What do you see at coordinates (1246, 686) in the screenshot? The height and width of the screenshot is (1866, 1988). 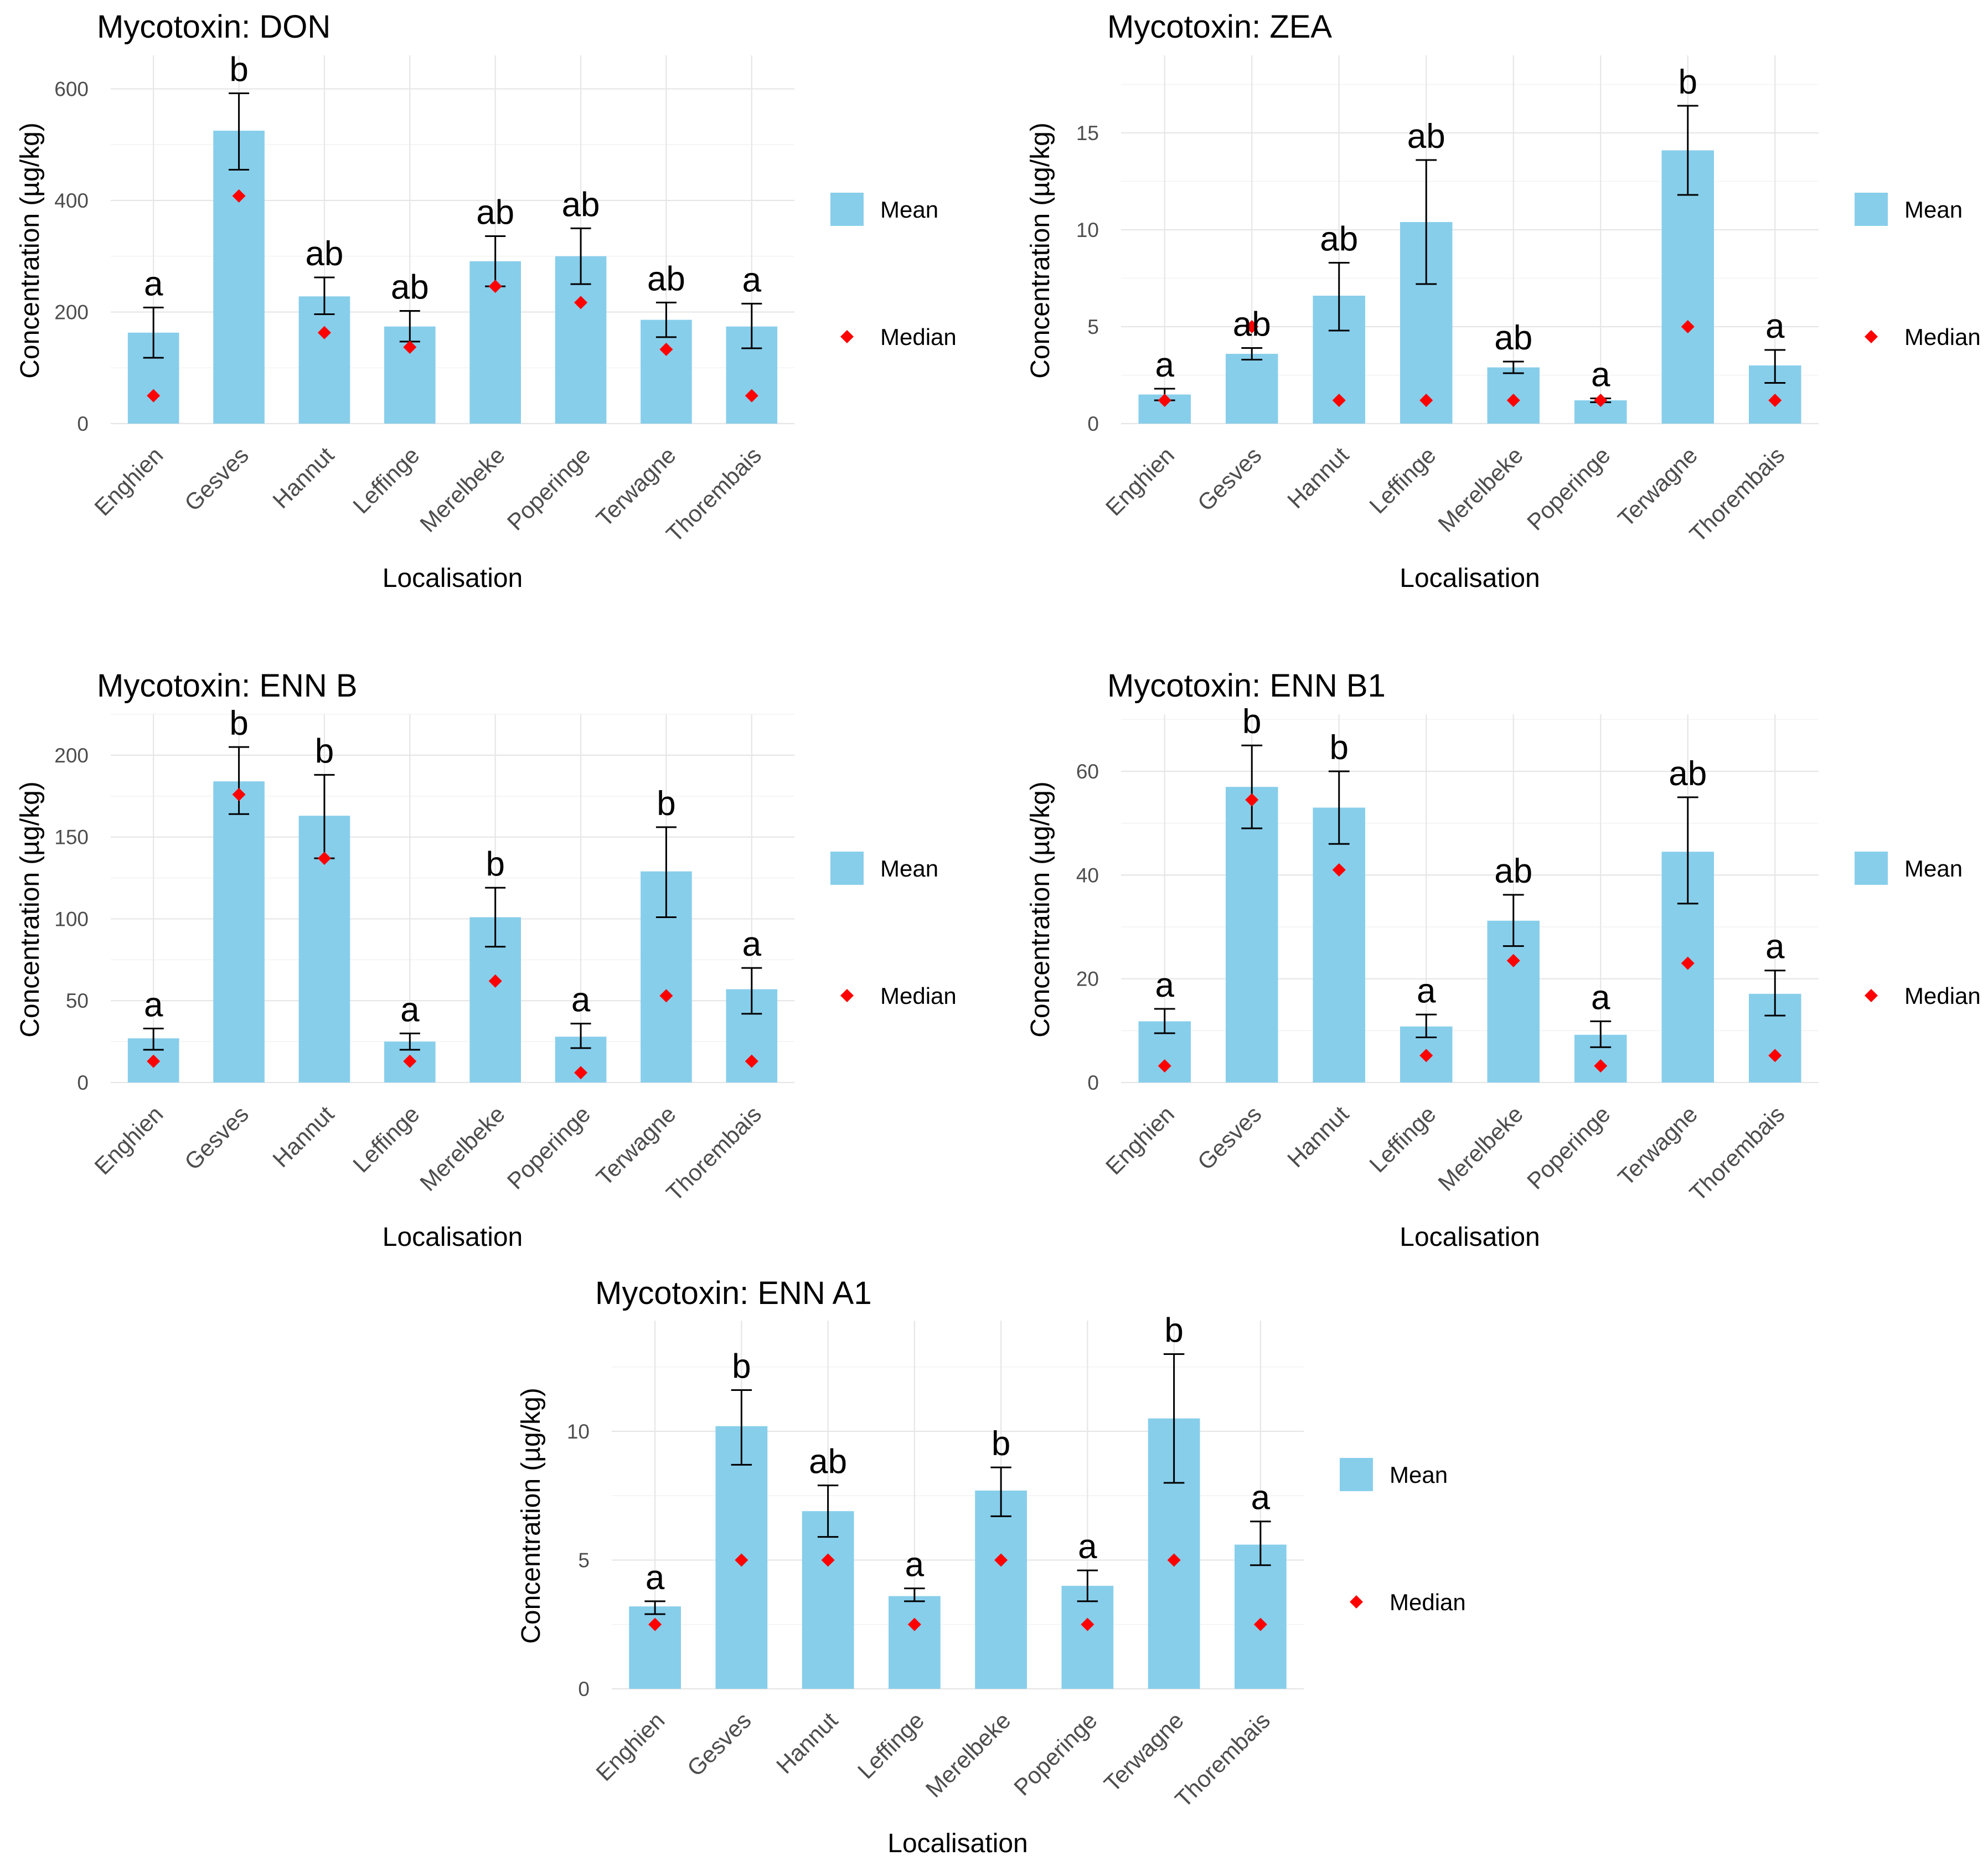 I see `chart-title: Mycotoxin: ENN B1` at bounding box center [1246, 686].